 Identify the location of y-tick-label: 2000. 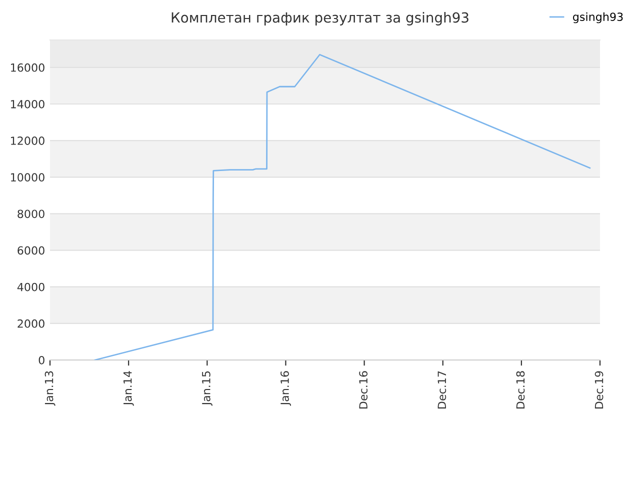
(31, 323).